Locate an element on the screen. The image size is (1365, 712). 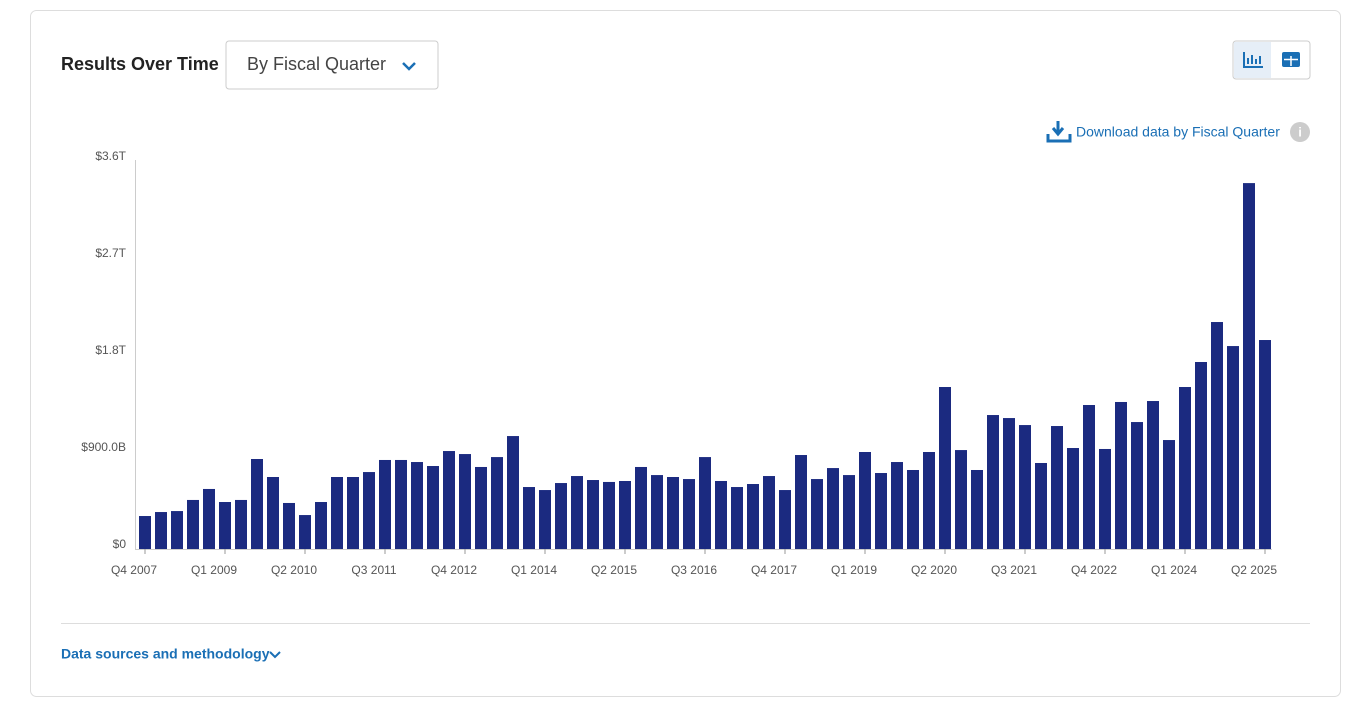
x-tick-label: Q2 2025 is located at coordinates (1254, 570).